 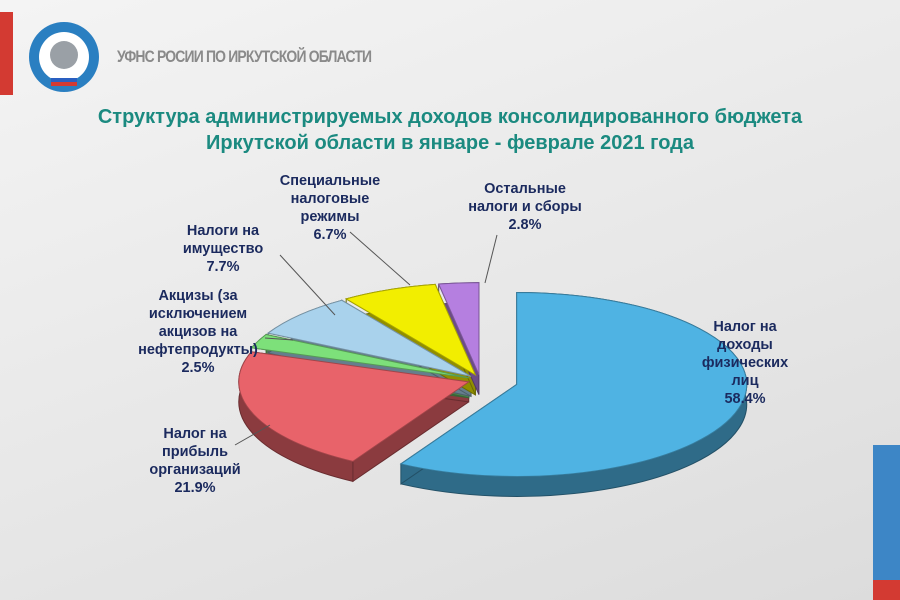 What do you see at coordinates (886, 512) in the screenshot?
I see `blue-accent-bar` at bounding box center [886, 512].